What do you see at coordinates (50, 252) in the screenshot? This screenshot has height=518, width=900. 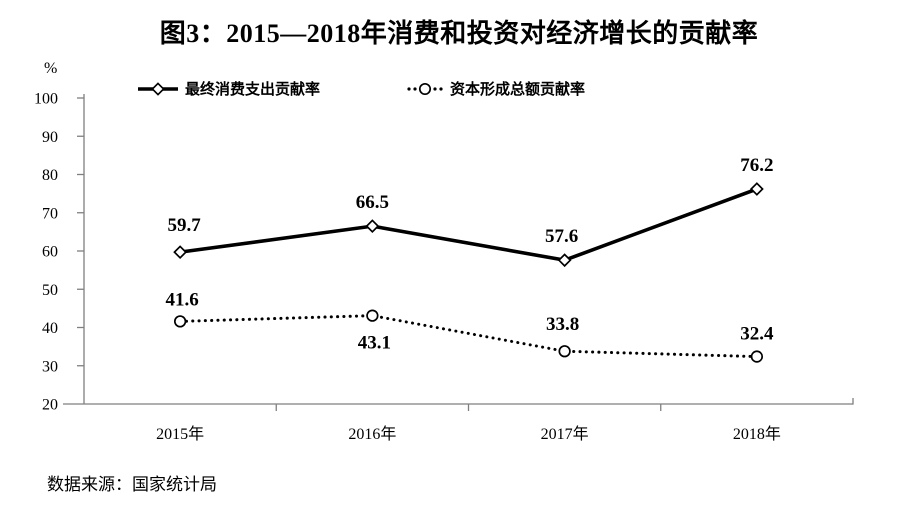 I see `y-tick-label: 60` at bounding box center [50, 252].